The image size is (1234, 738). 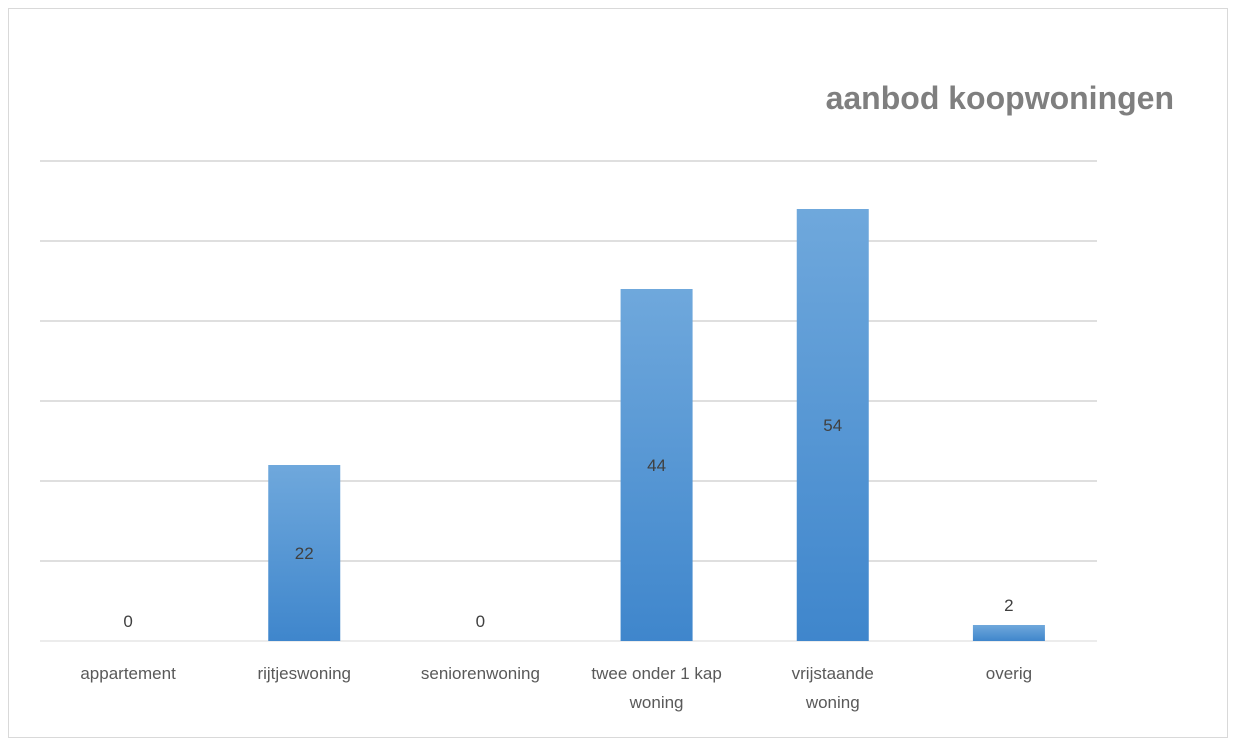 I want to click on x-tick-label: vrijstaande woning, so click(x=833, y=688).